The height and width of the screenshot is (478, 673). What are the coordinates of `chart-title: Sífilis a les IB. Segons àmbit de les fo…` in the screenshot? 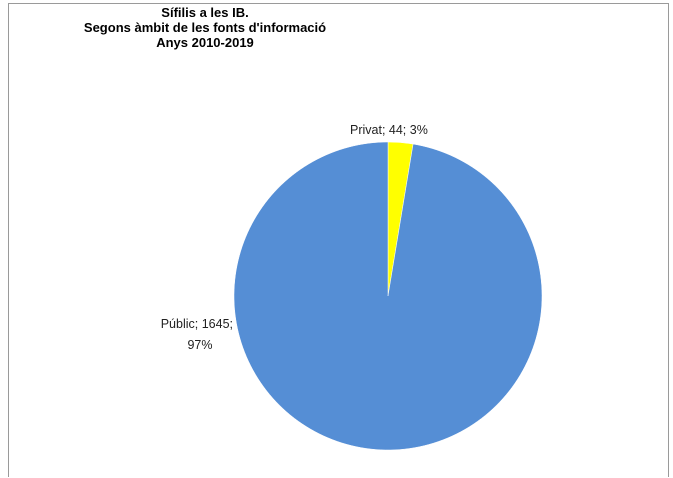 It's located at (205, 27).